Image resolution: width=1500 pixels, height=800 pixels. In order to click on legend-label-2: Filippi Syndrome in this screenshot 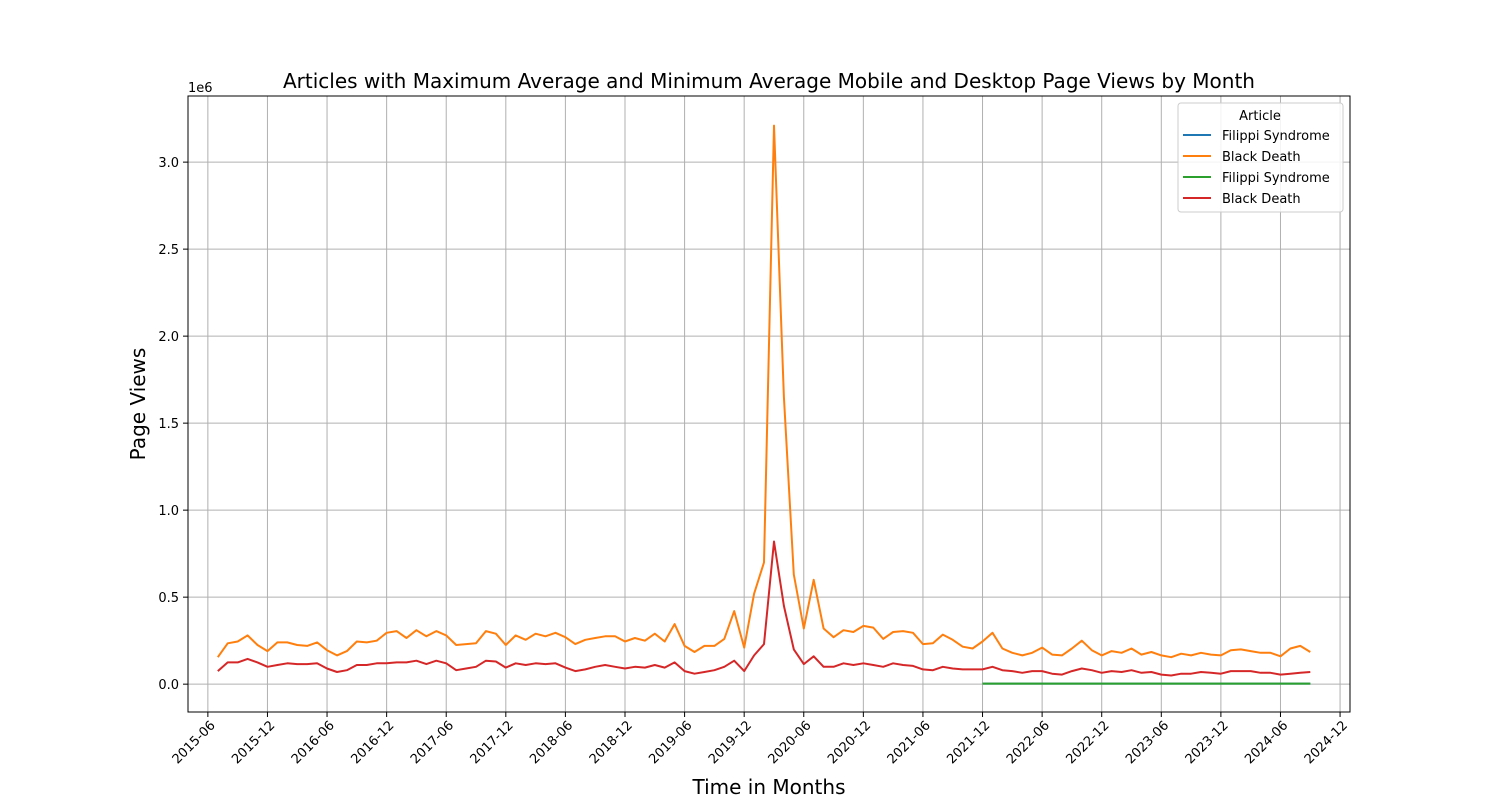, I will do `click(1276, 178)`.